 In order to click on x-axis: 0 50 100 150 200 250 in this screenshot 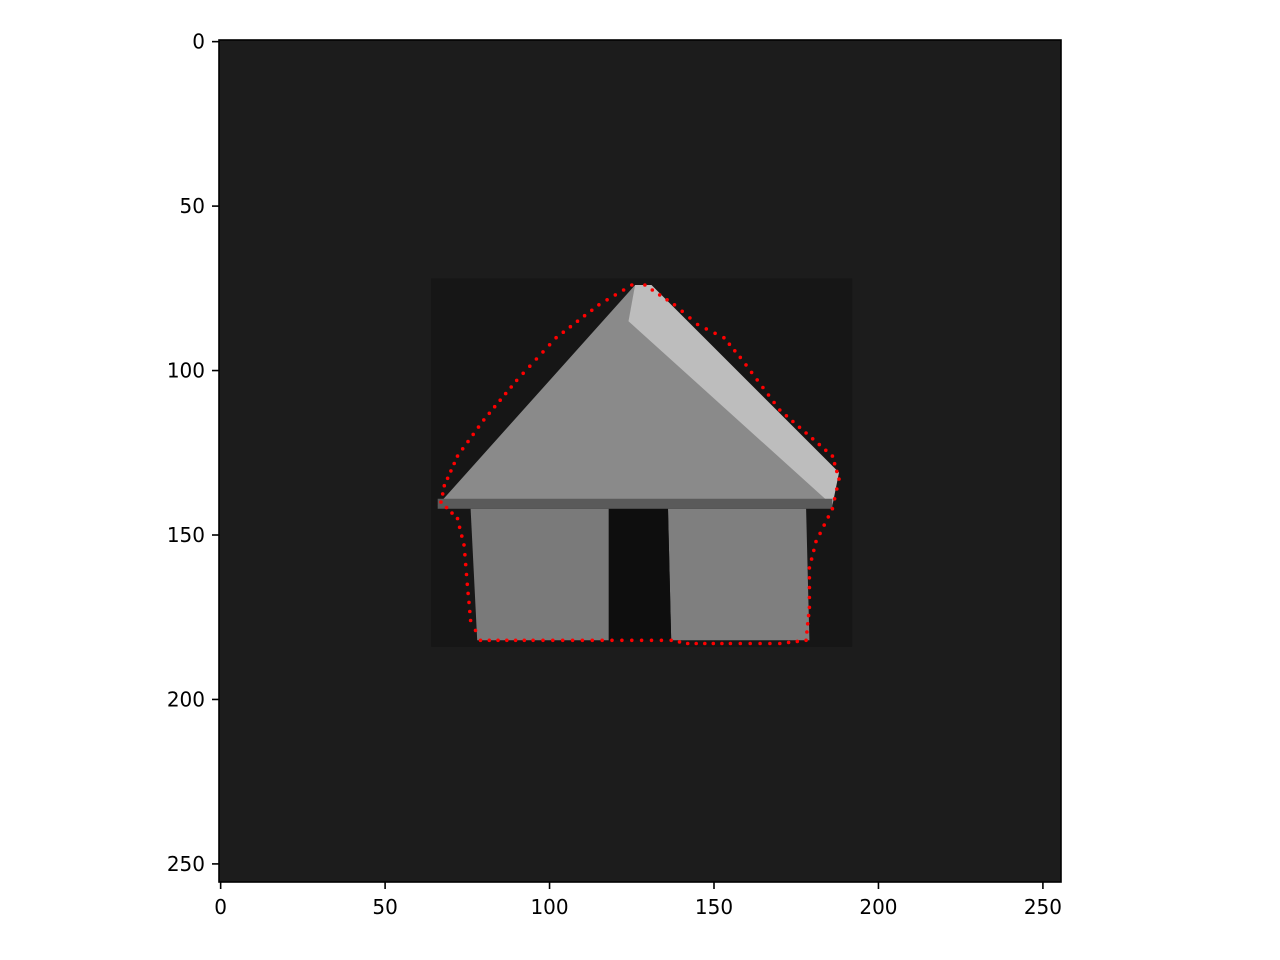, I will do `click(638, 900)`.